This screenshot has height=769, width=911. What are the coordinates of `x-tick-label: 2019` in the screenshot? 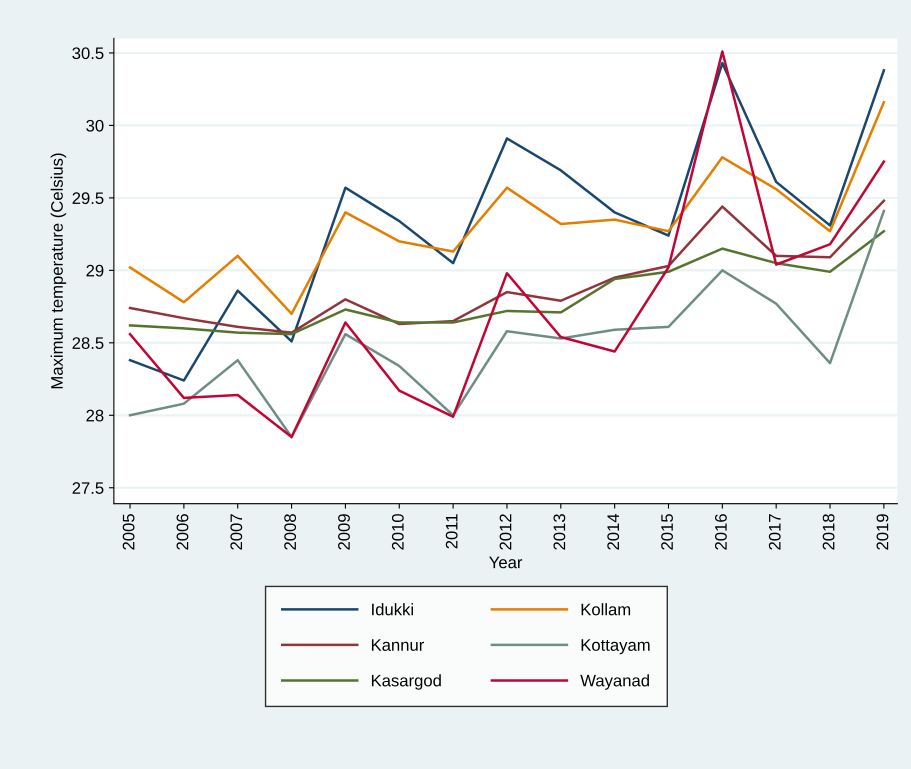 It's located at (882, 532).